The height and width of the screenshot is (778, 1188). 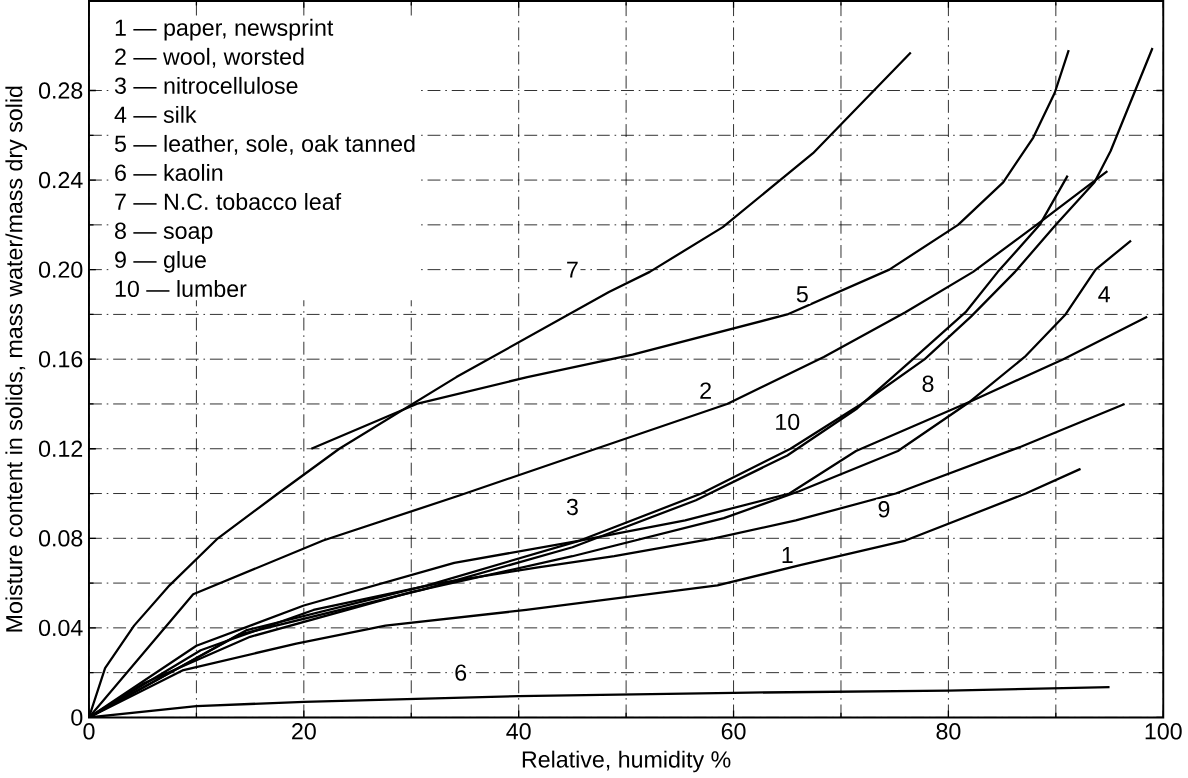 I want to click on x-tick-label: 60, so click(x=733, y=731).